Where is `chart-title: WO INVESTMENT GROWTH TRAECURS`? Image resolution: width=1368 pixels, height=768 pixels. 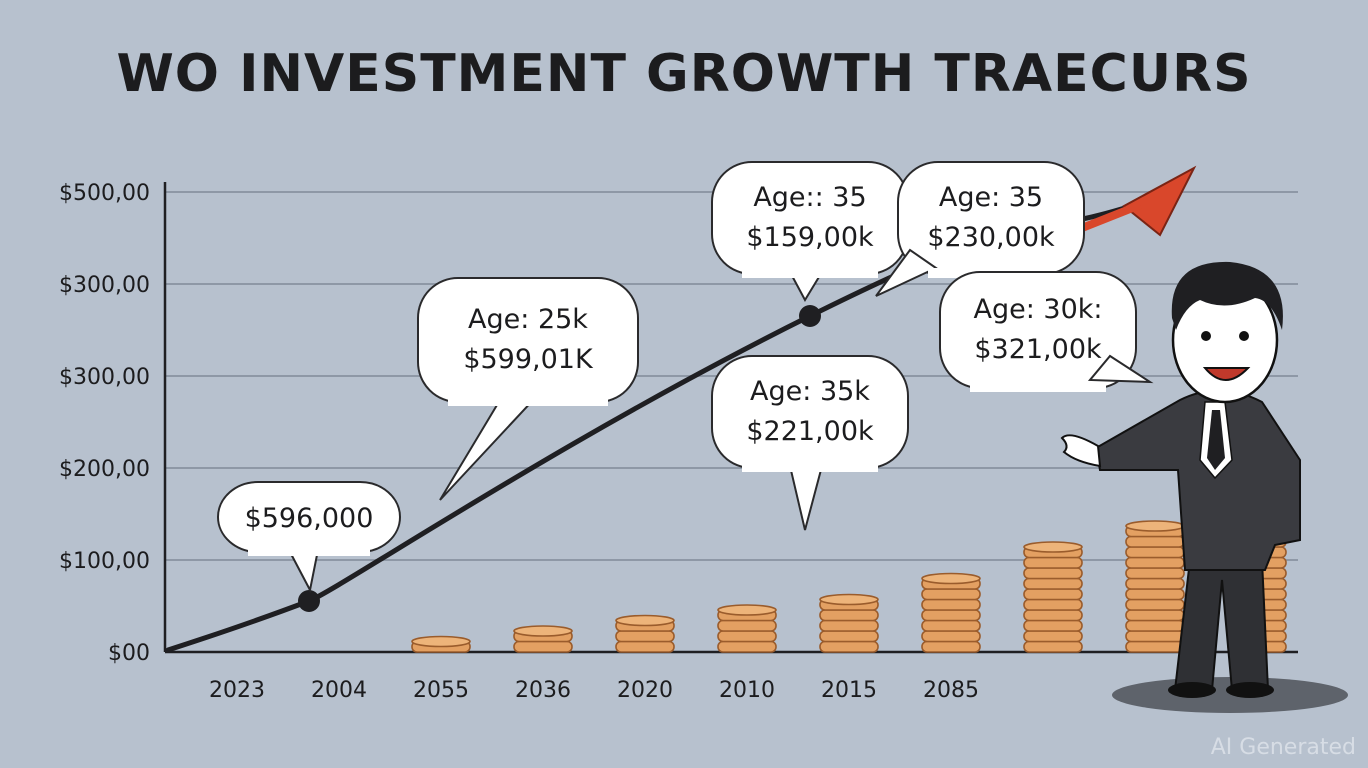
chart-title: WO INVESTMENT GROWTH TRAECURS is located at coordinates (684, 74).